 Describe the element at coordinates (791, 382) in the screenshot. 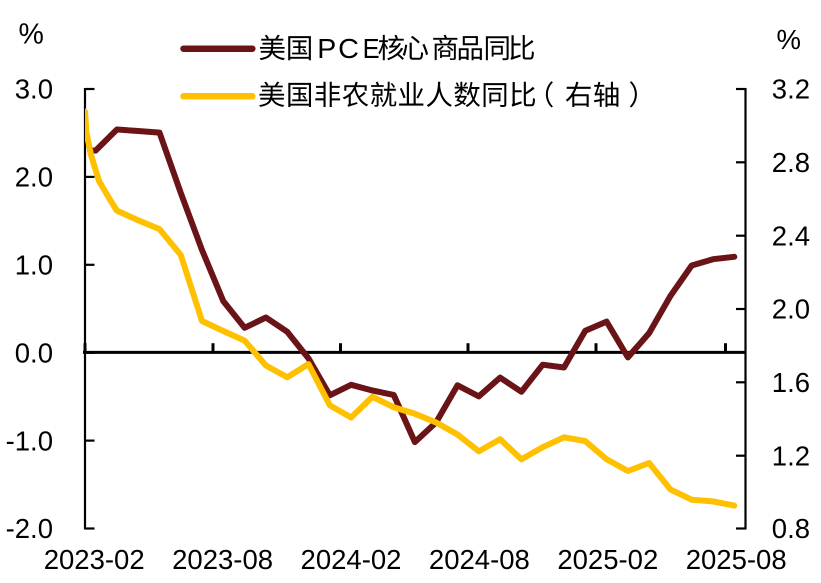

I see `svg-text: 1.6` at that location.